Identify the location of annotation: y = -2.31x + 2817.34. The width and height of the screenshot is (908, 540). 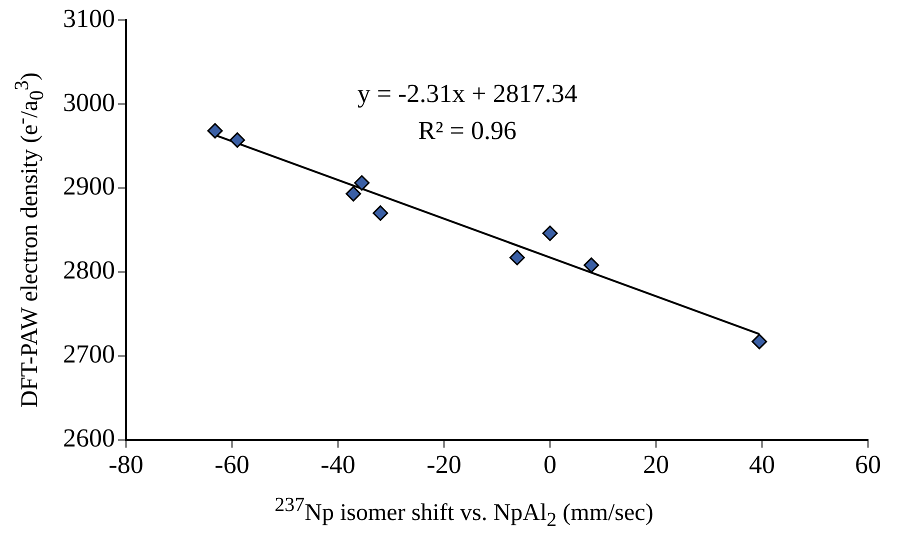
(467, 93).